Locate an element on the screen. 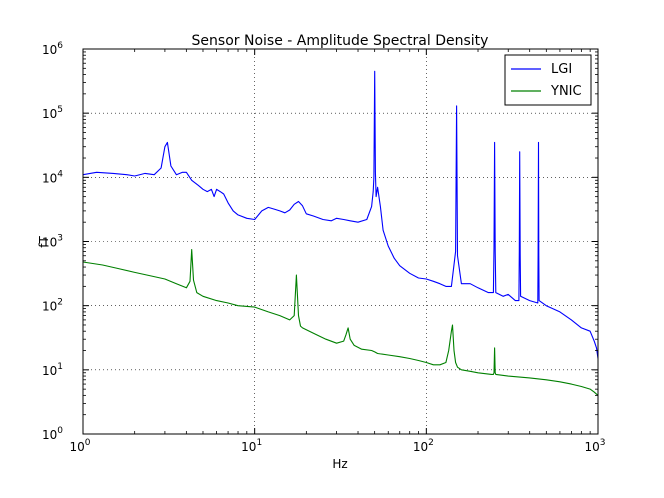  legend-label-ynic: YNIC is located at coordinates (566, 91).